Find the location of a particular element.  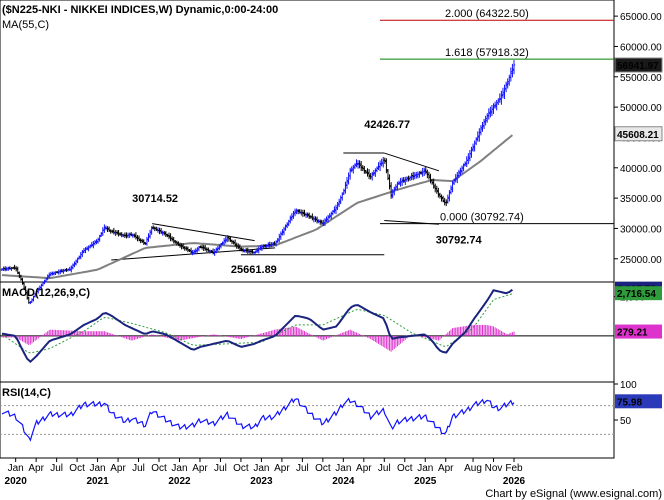

rsi-badge-box is located at coordinates (638, 401).